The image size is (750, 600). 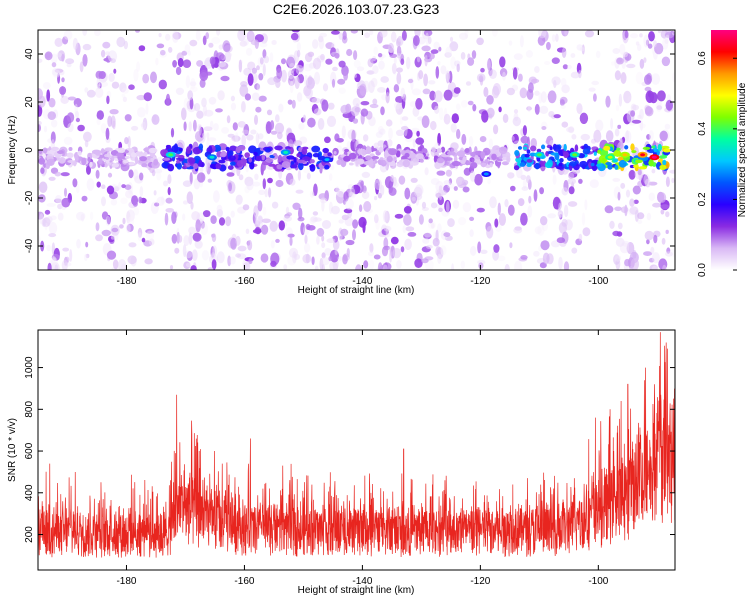 What do you see at coordinates (171, 155) in the screenshot?
I see `spectrogram-hotspot-core` at bounding box center [171, 155].